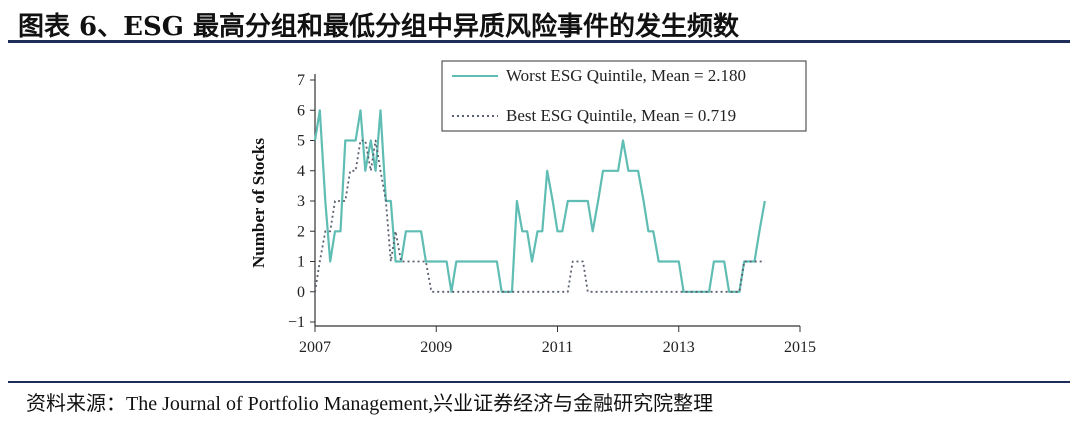 This screenshot has width=1080, height=427. What do you see at coordinates (296, 322) in the screenshot?
I see `y-tick-label: −1` at bounding box center [296, 322].